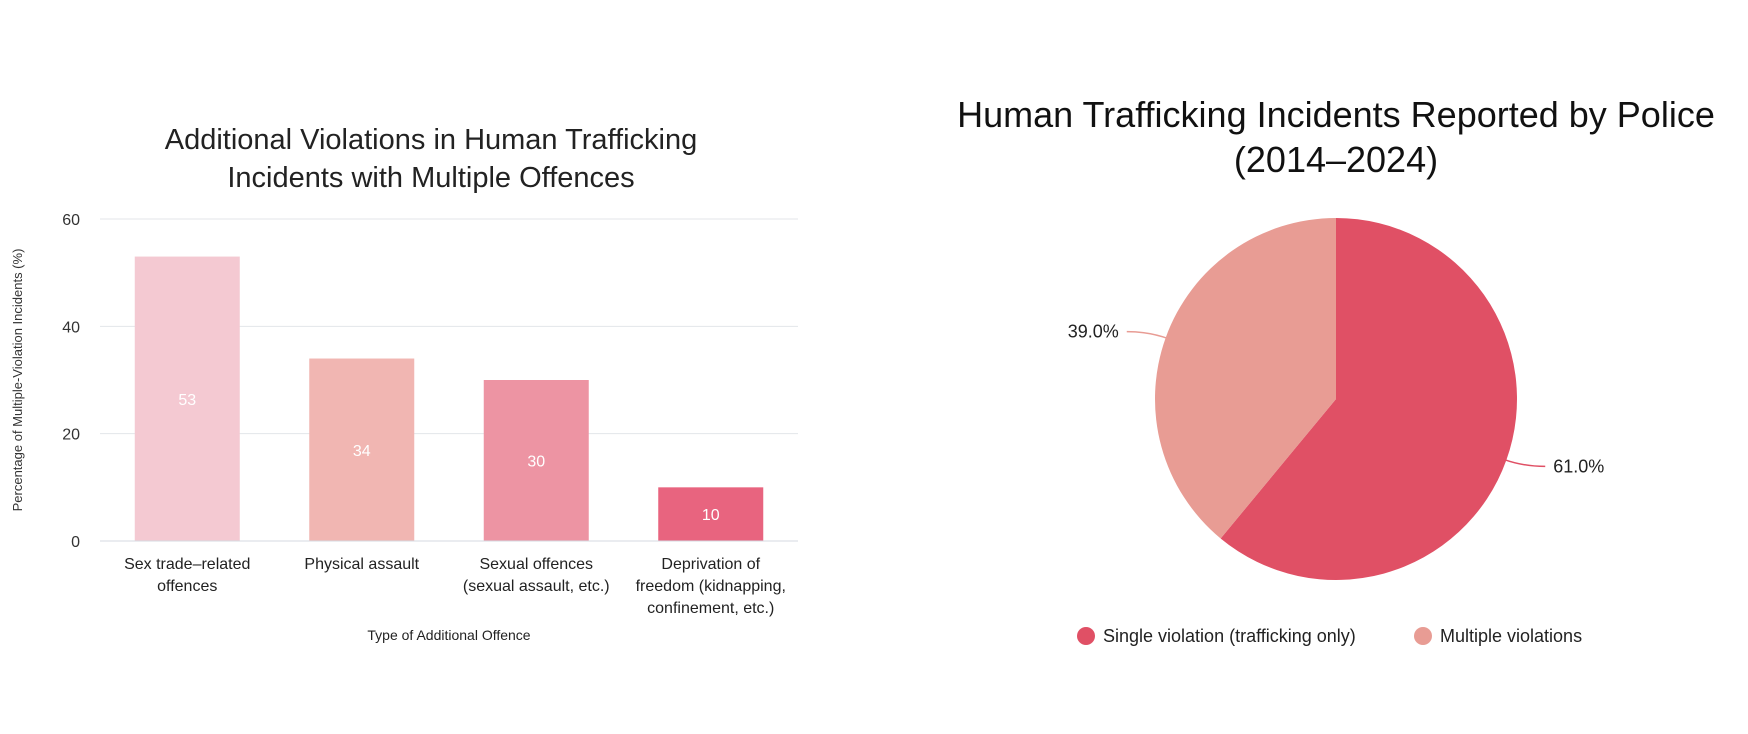 This screenshot has width=1748, height=734. Describe the element at coordinates (361, 564) in the screenshot. I see `x-tick-label: Physical assault` at that location.